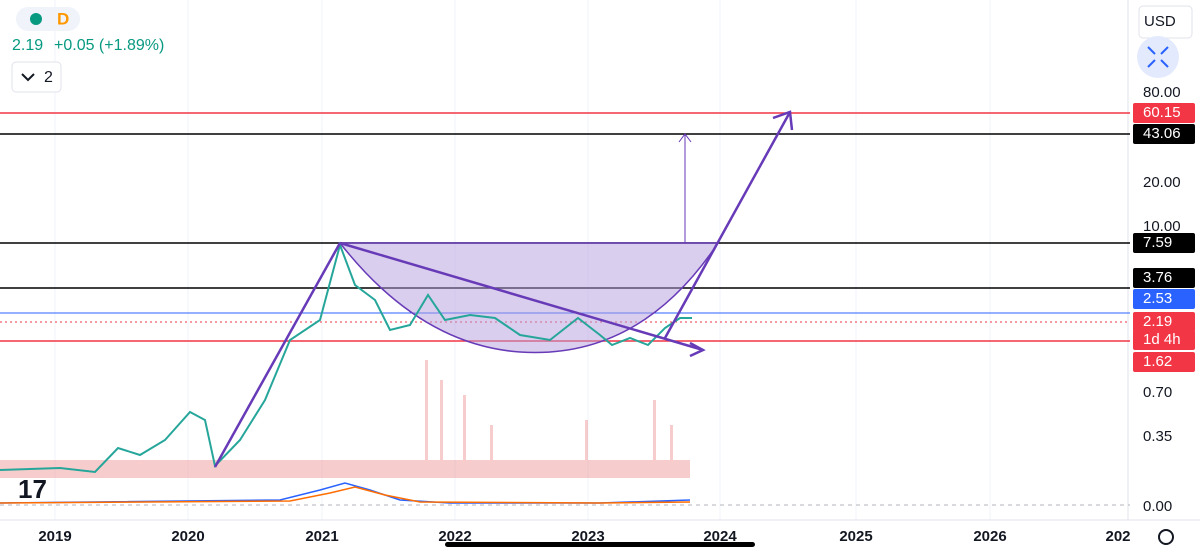  Describe the element at coordinates (32, 489) in the screenshot. I see `logo: 17` at that location.